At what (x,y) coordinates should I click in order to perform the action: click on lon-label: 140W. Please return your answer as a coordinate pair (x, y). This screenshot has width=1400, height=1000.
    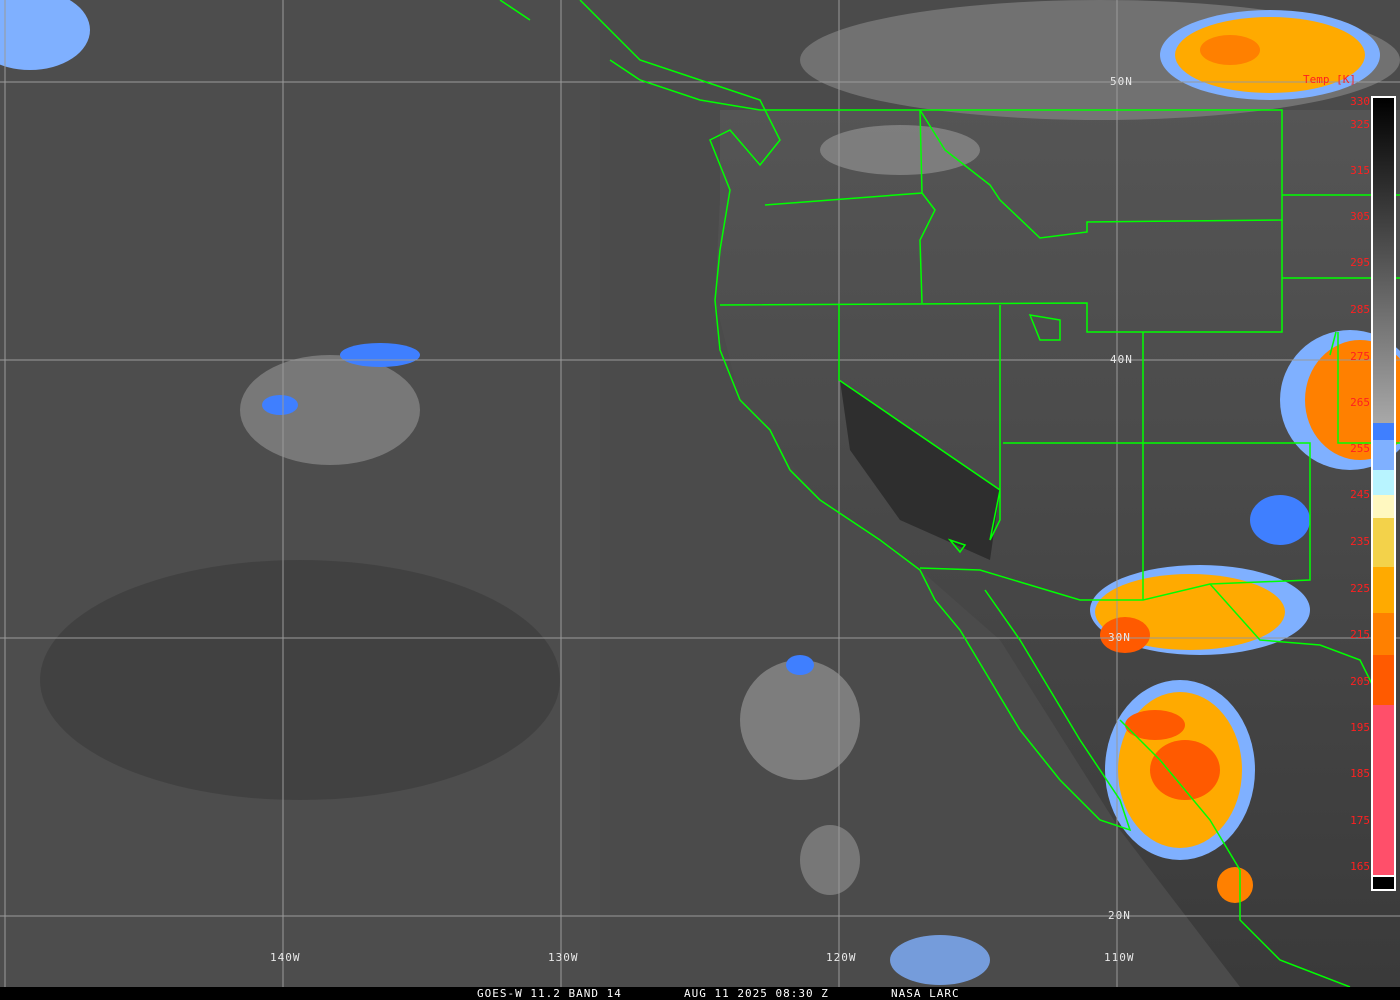
    Looking at the image, I should click on (285, 957).